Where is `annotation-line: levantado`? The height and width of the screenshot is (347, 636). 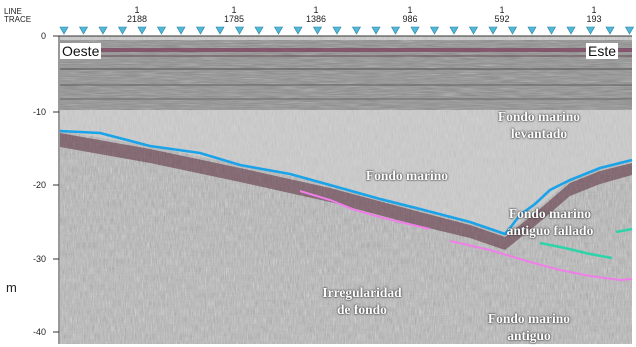 annotation-line: levantado is located at coordinates (539, 133).